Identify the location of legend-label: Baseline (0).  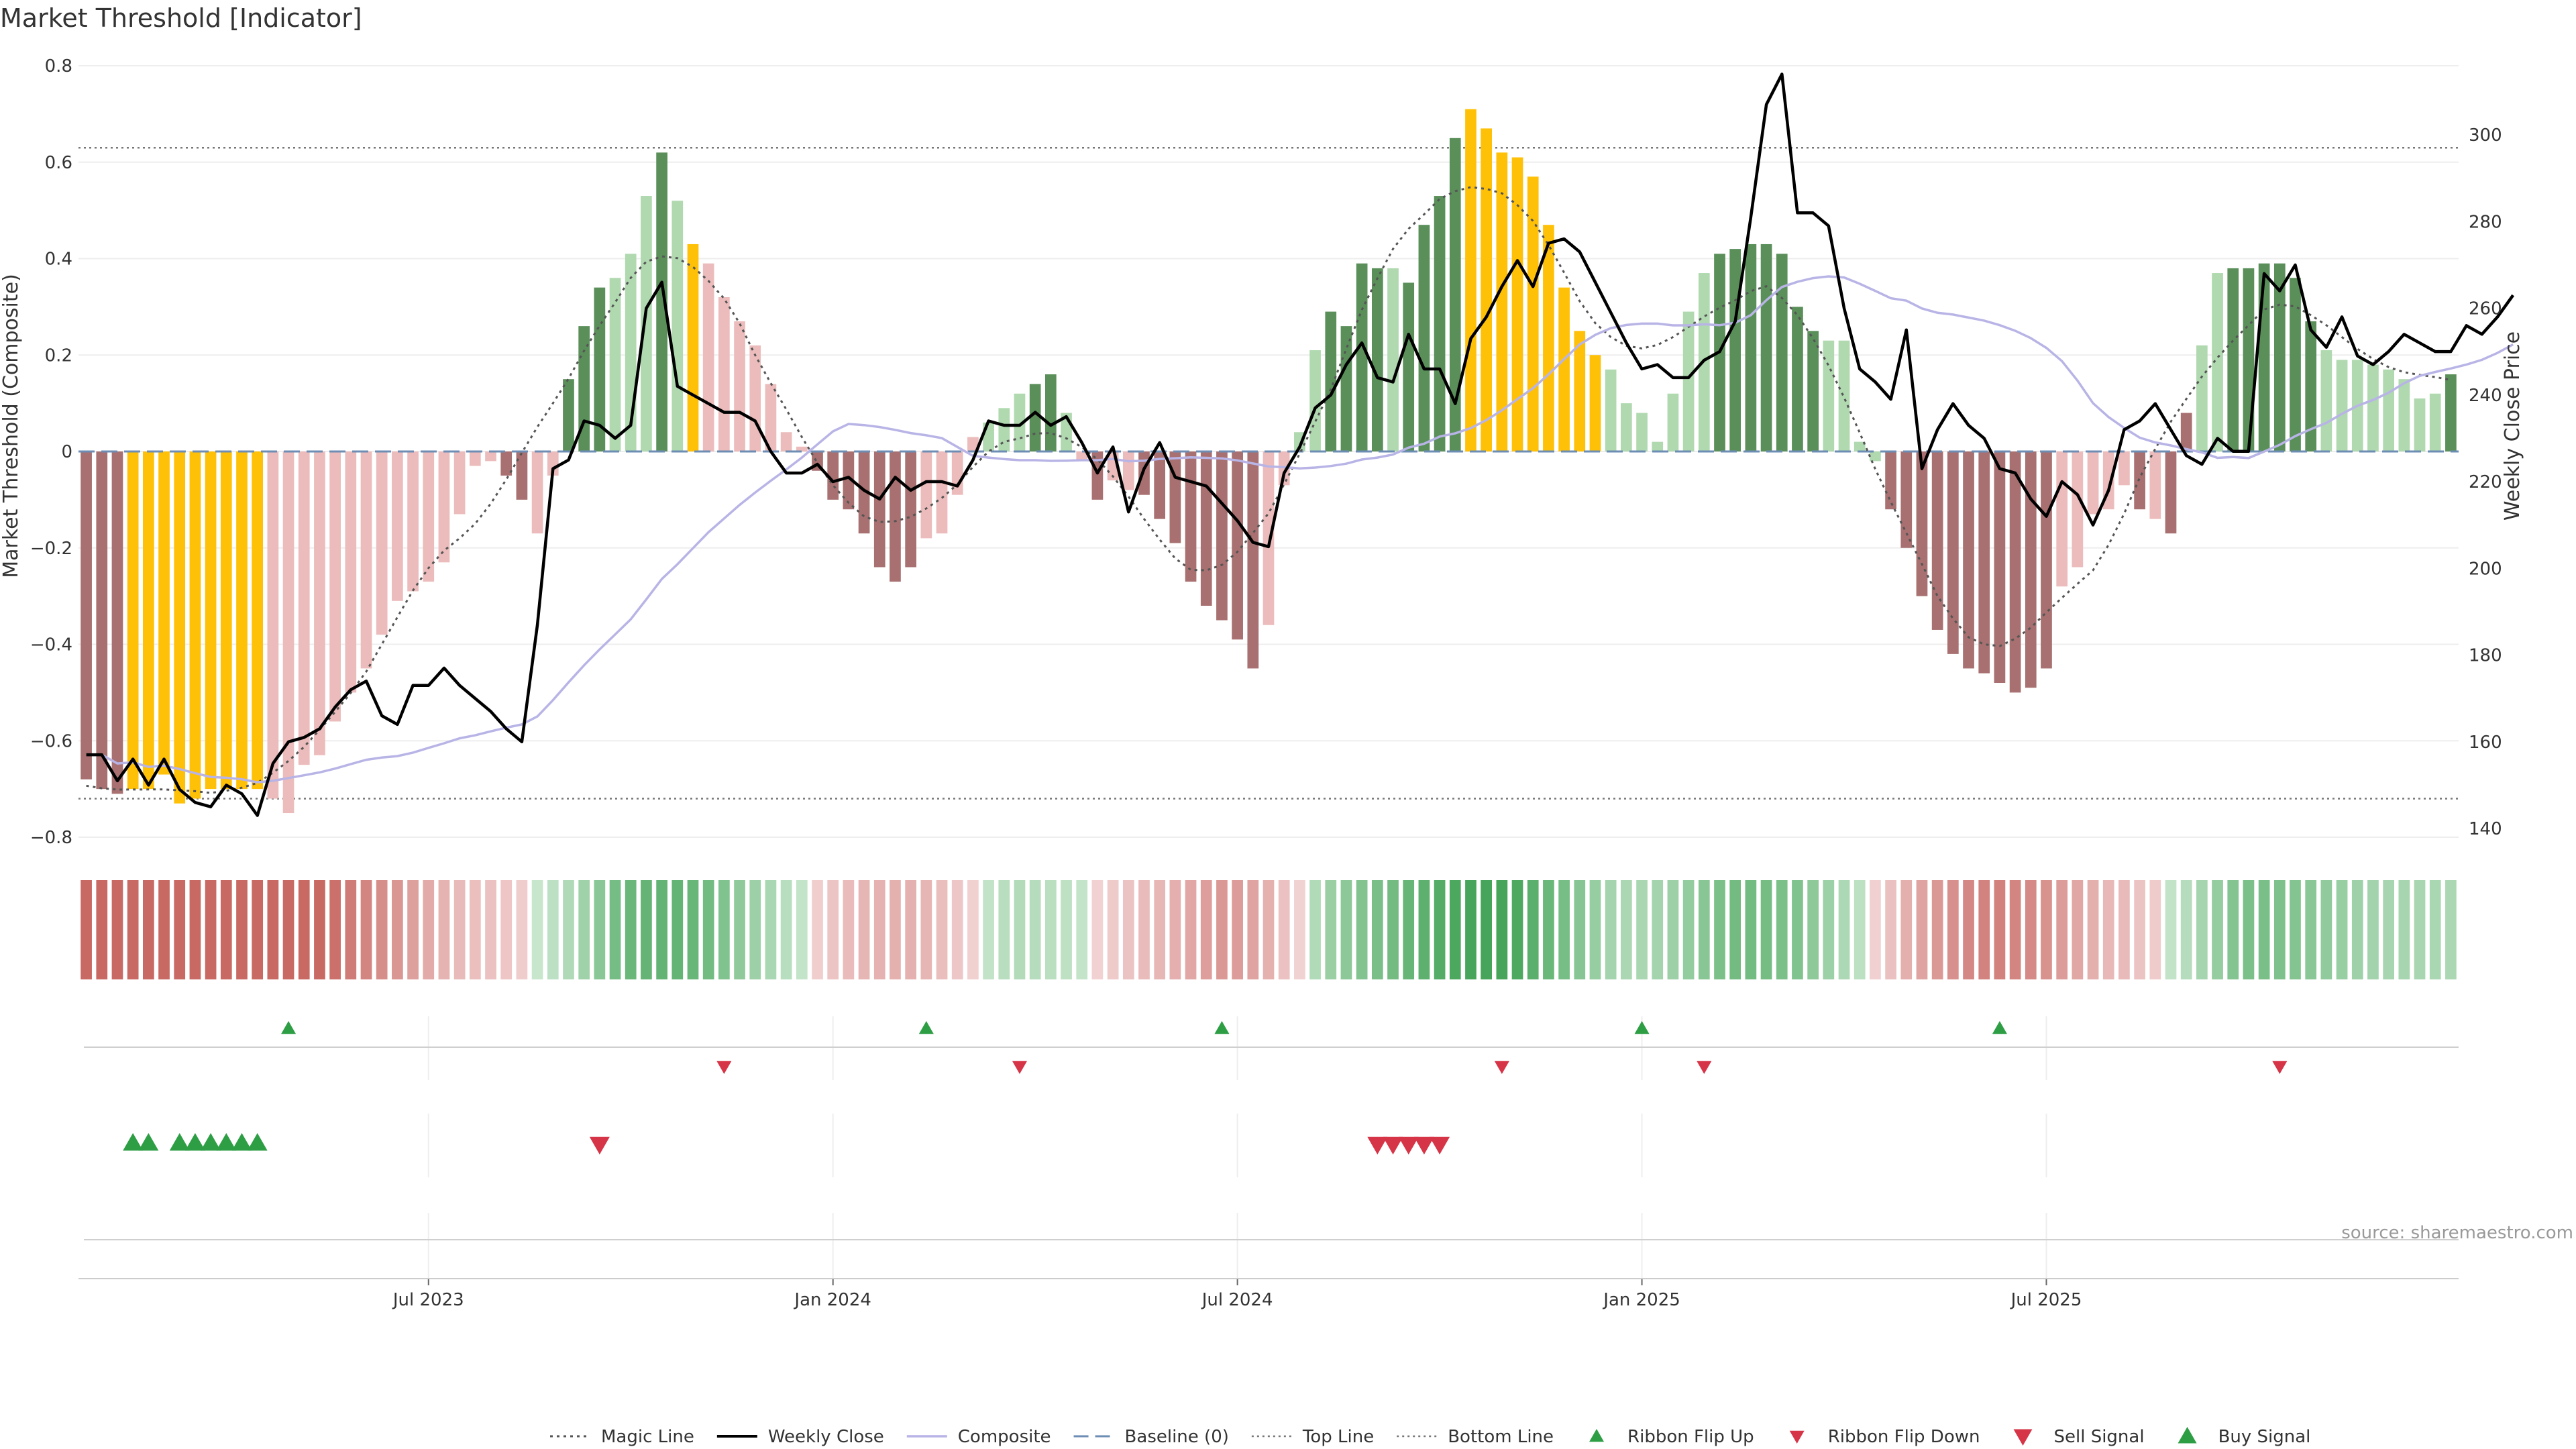
(1177, 1437).